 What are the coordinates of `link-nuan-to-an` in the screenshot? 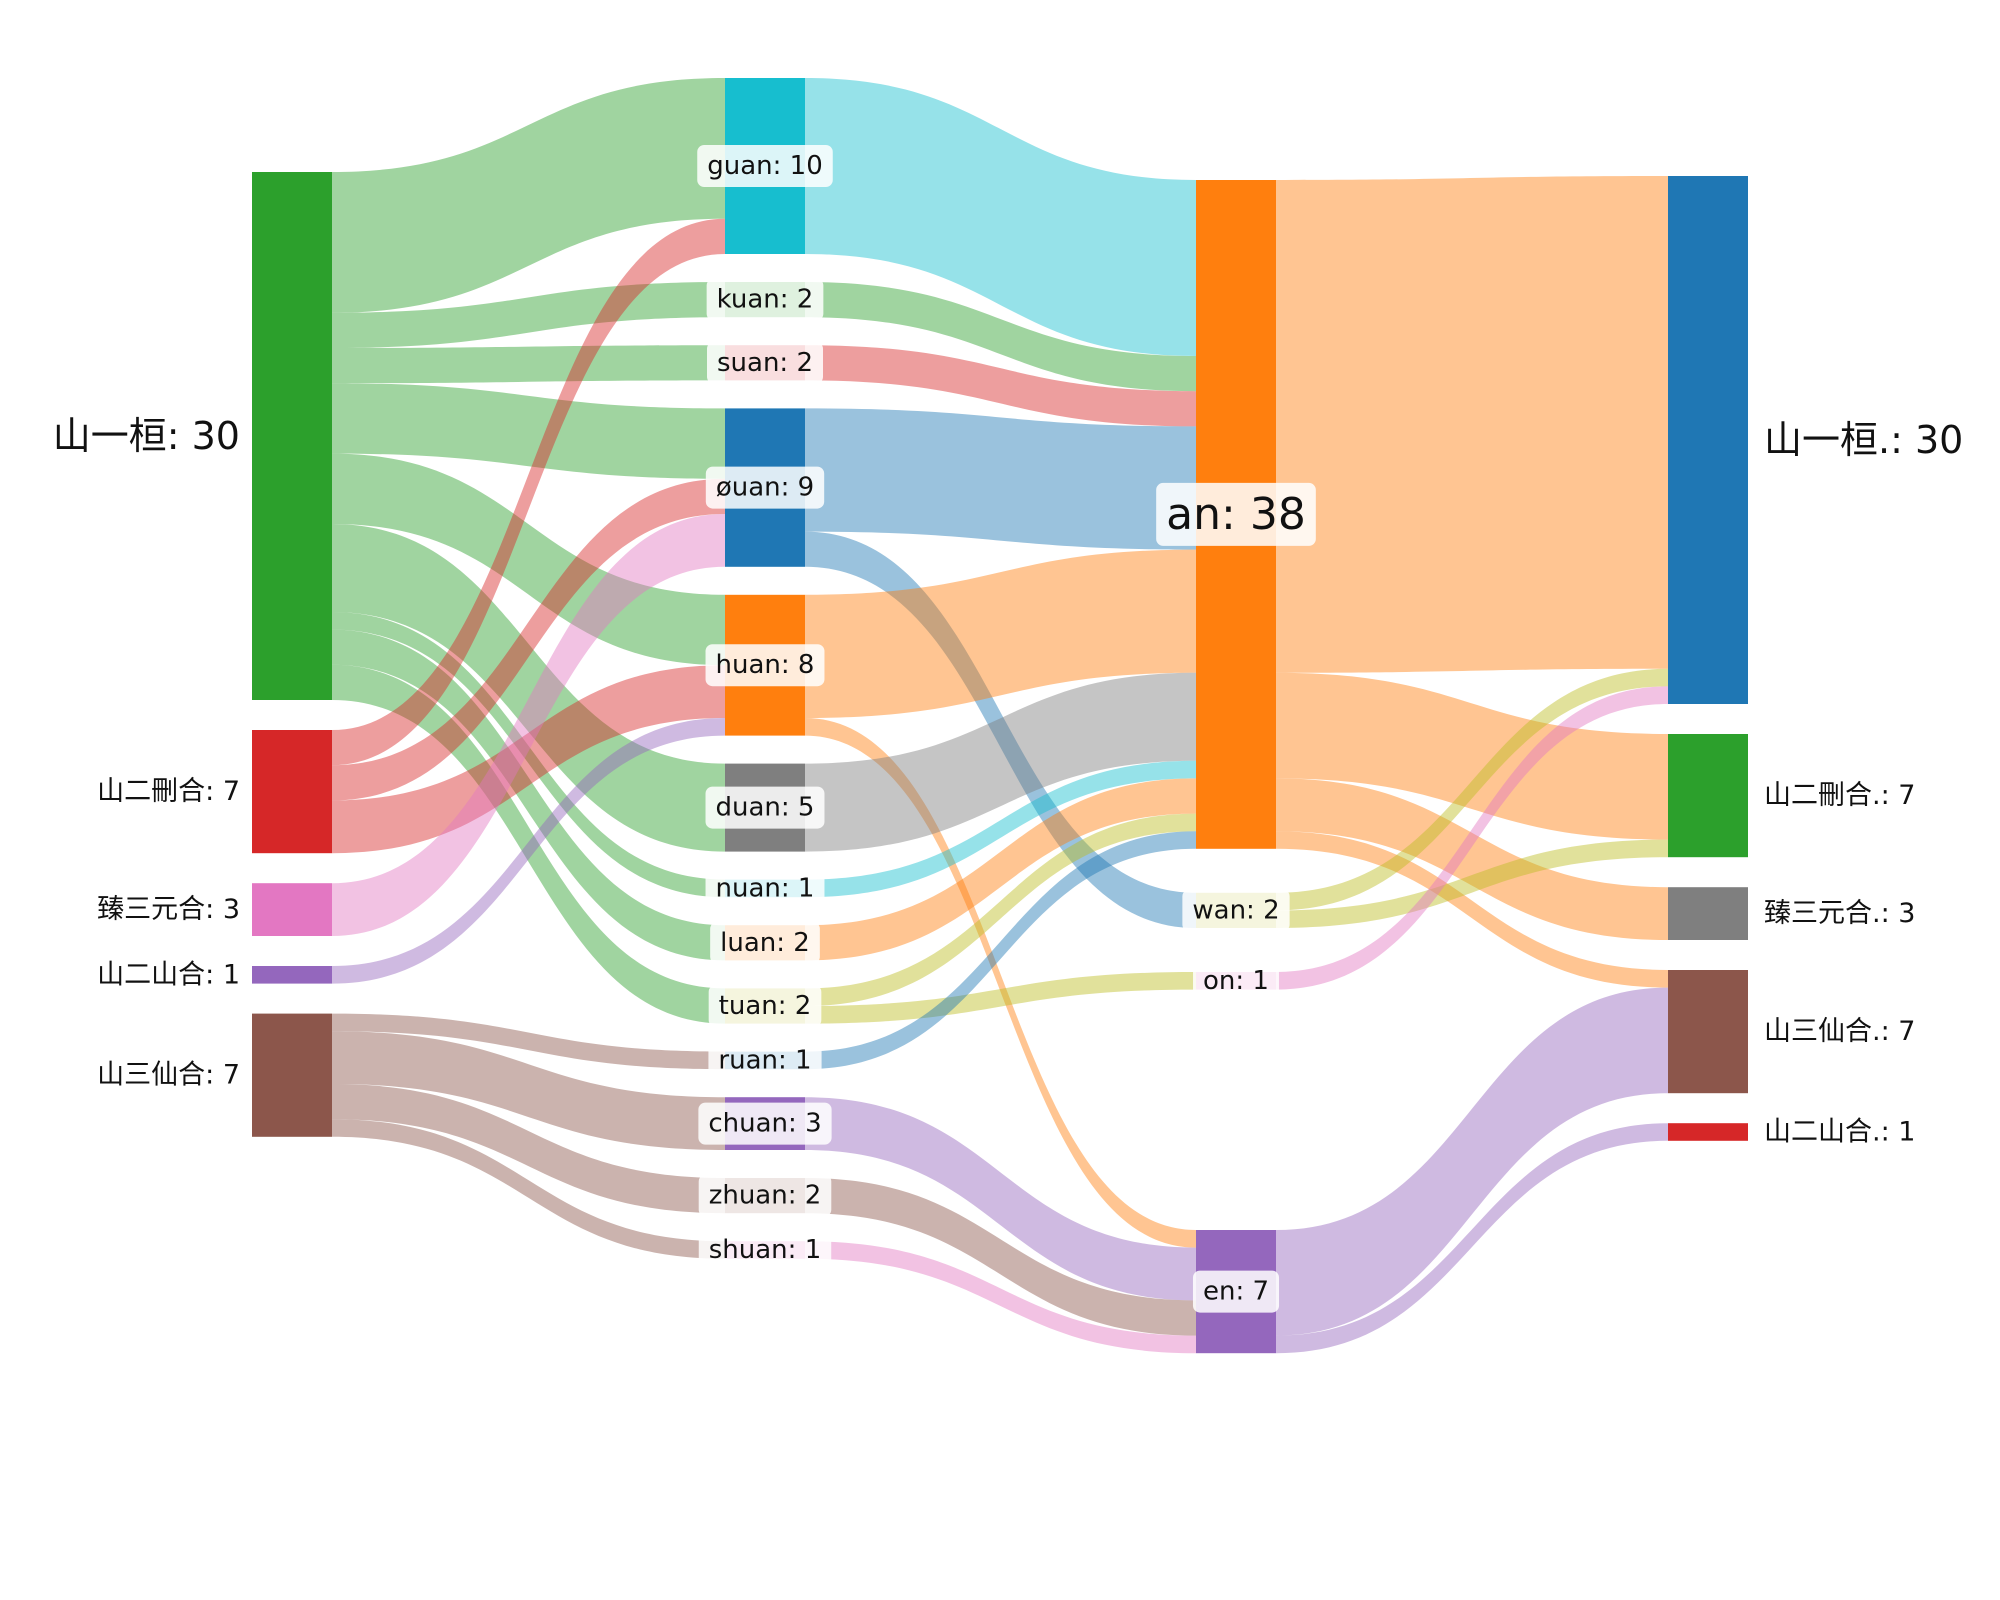 It's located at (1000, 829).